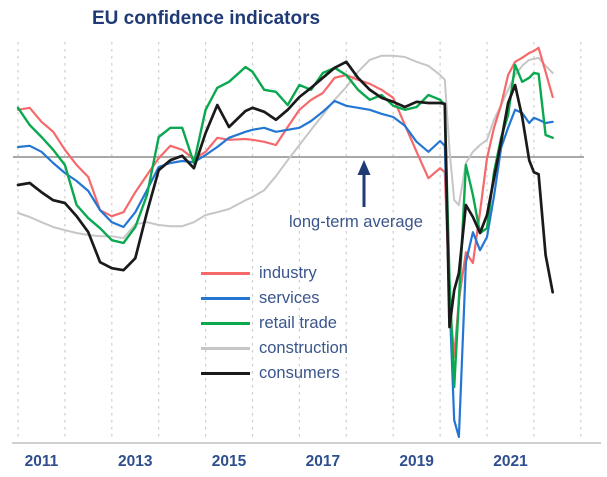 The height and width of the screenshot is (477, 607). Describe the element at coordinates (356, 222) in the screenshot. I see `long-term-average-label: long-term average` at that location.